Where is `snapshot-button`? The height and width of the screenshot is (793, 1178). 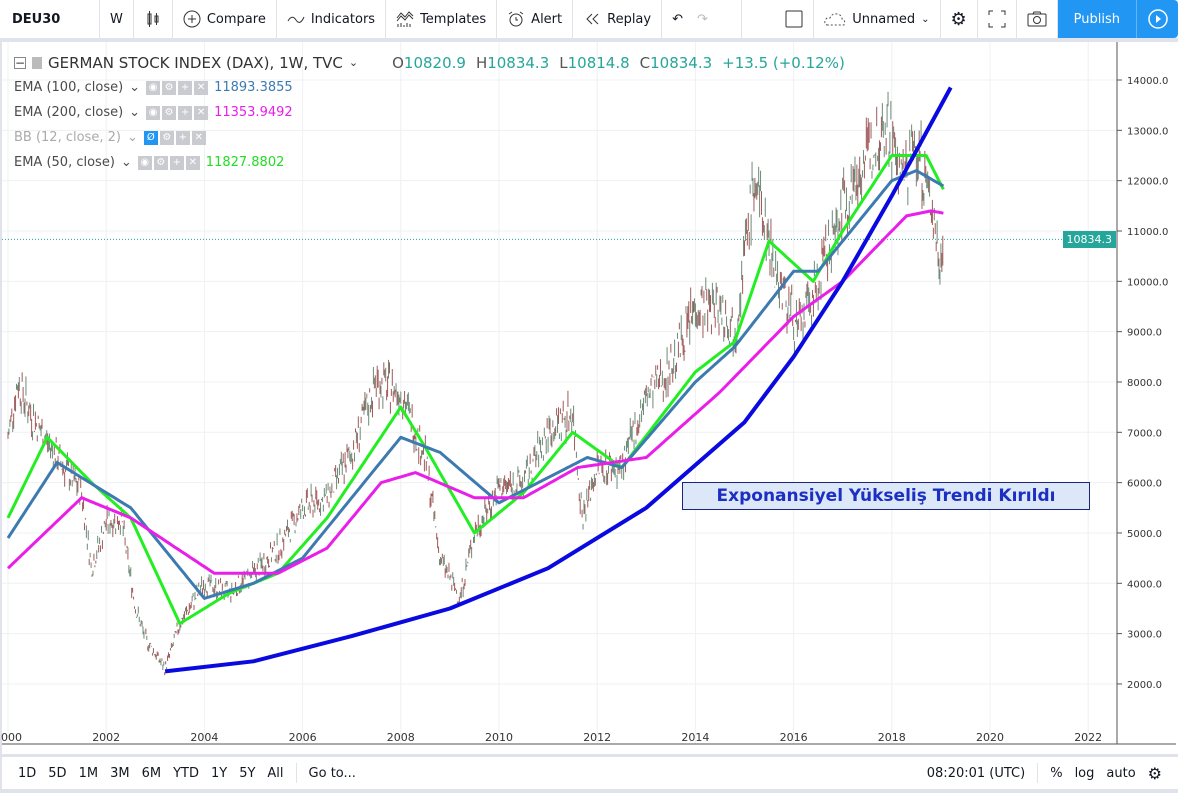 snapshot-button is located at coordinates (1037, 19).